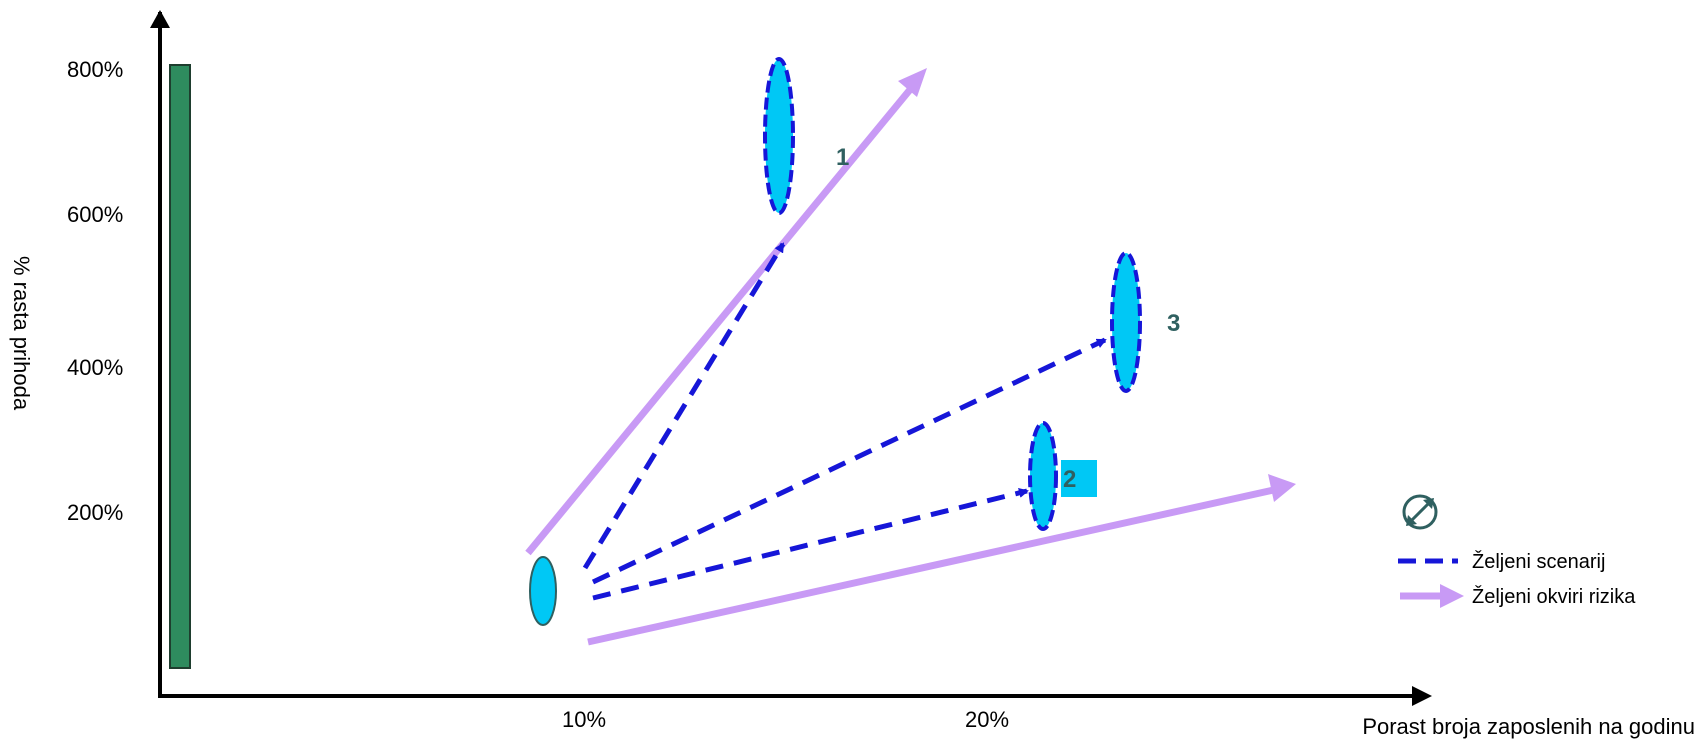 Image resolution: width=1700 pixels, height=742 pixels. Describe the element at coordinates (180, 366) in the screenshot. I see `range-bar` at that location.